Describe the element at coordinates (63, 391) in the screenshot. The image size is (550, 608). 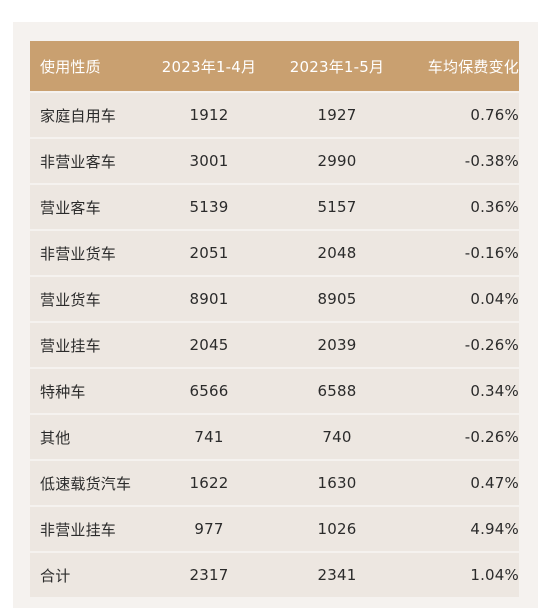
I see `row-label: 特种车` at that location.